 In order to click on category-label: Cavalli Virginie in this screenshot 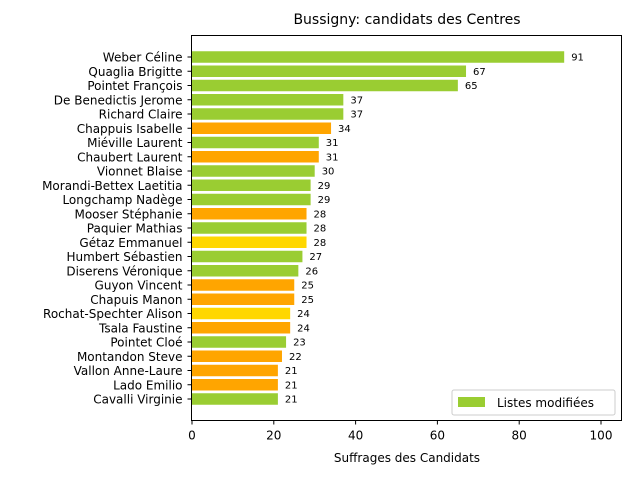, I will do `click(137, 400)`.